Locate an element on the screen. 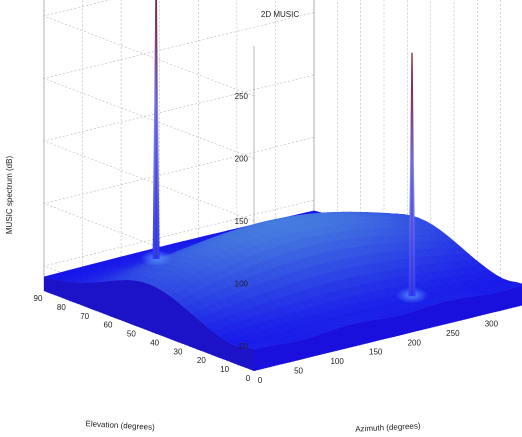 The image size is (522, 437). y-tick-label: 20 is located at coordinates (201, 360).